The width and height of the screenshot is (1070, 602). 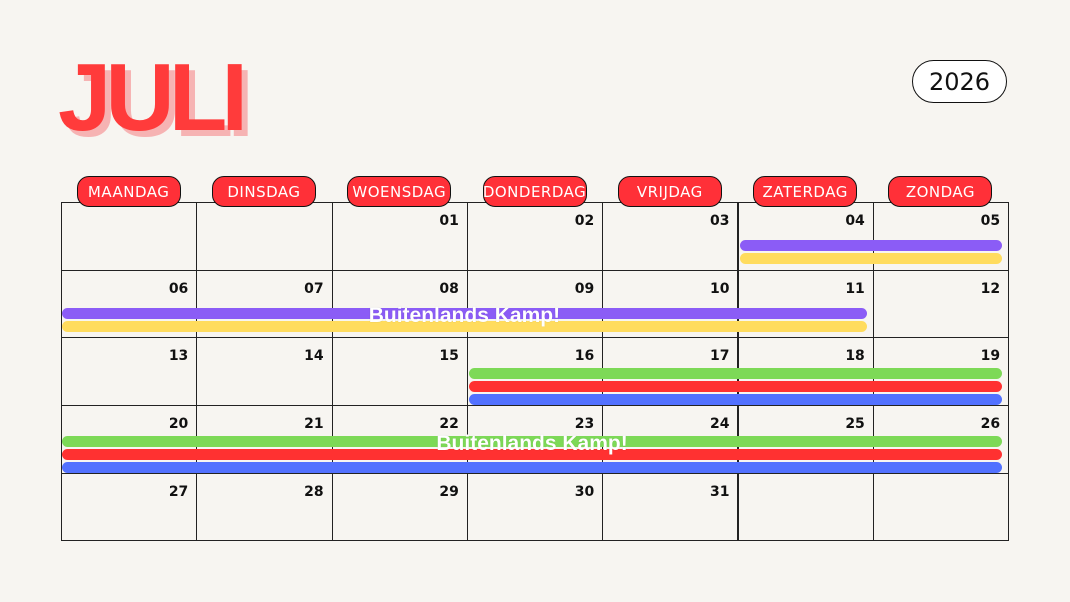 What do you see at coordinates (584, 491) in the screenshot?
I see `day-number: 30` at bounding box center [584, 491].